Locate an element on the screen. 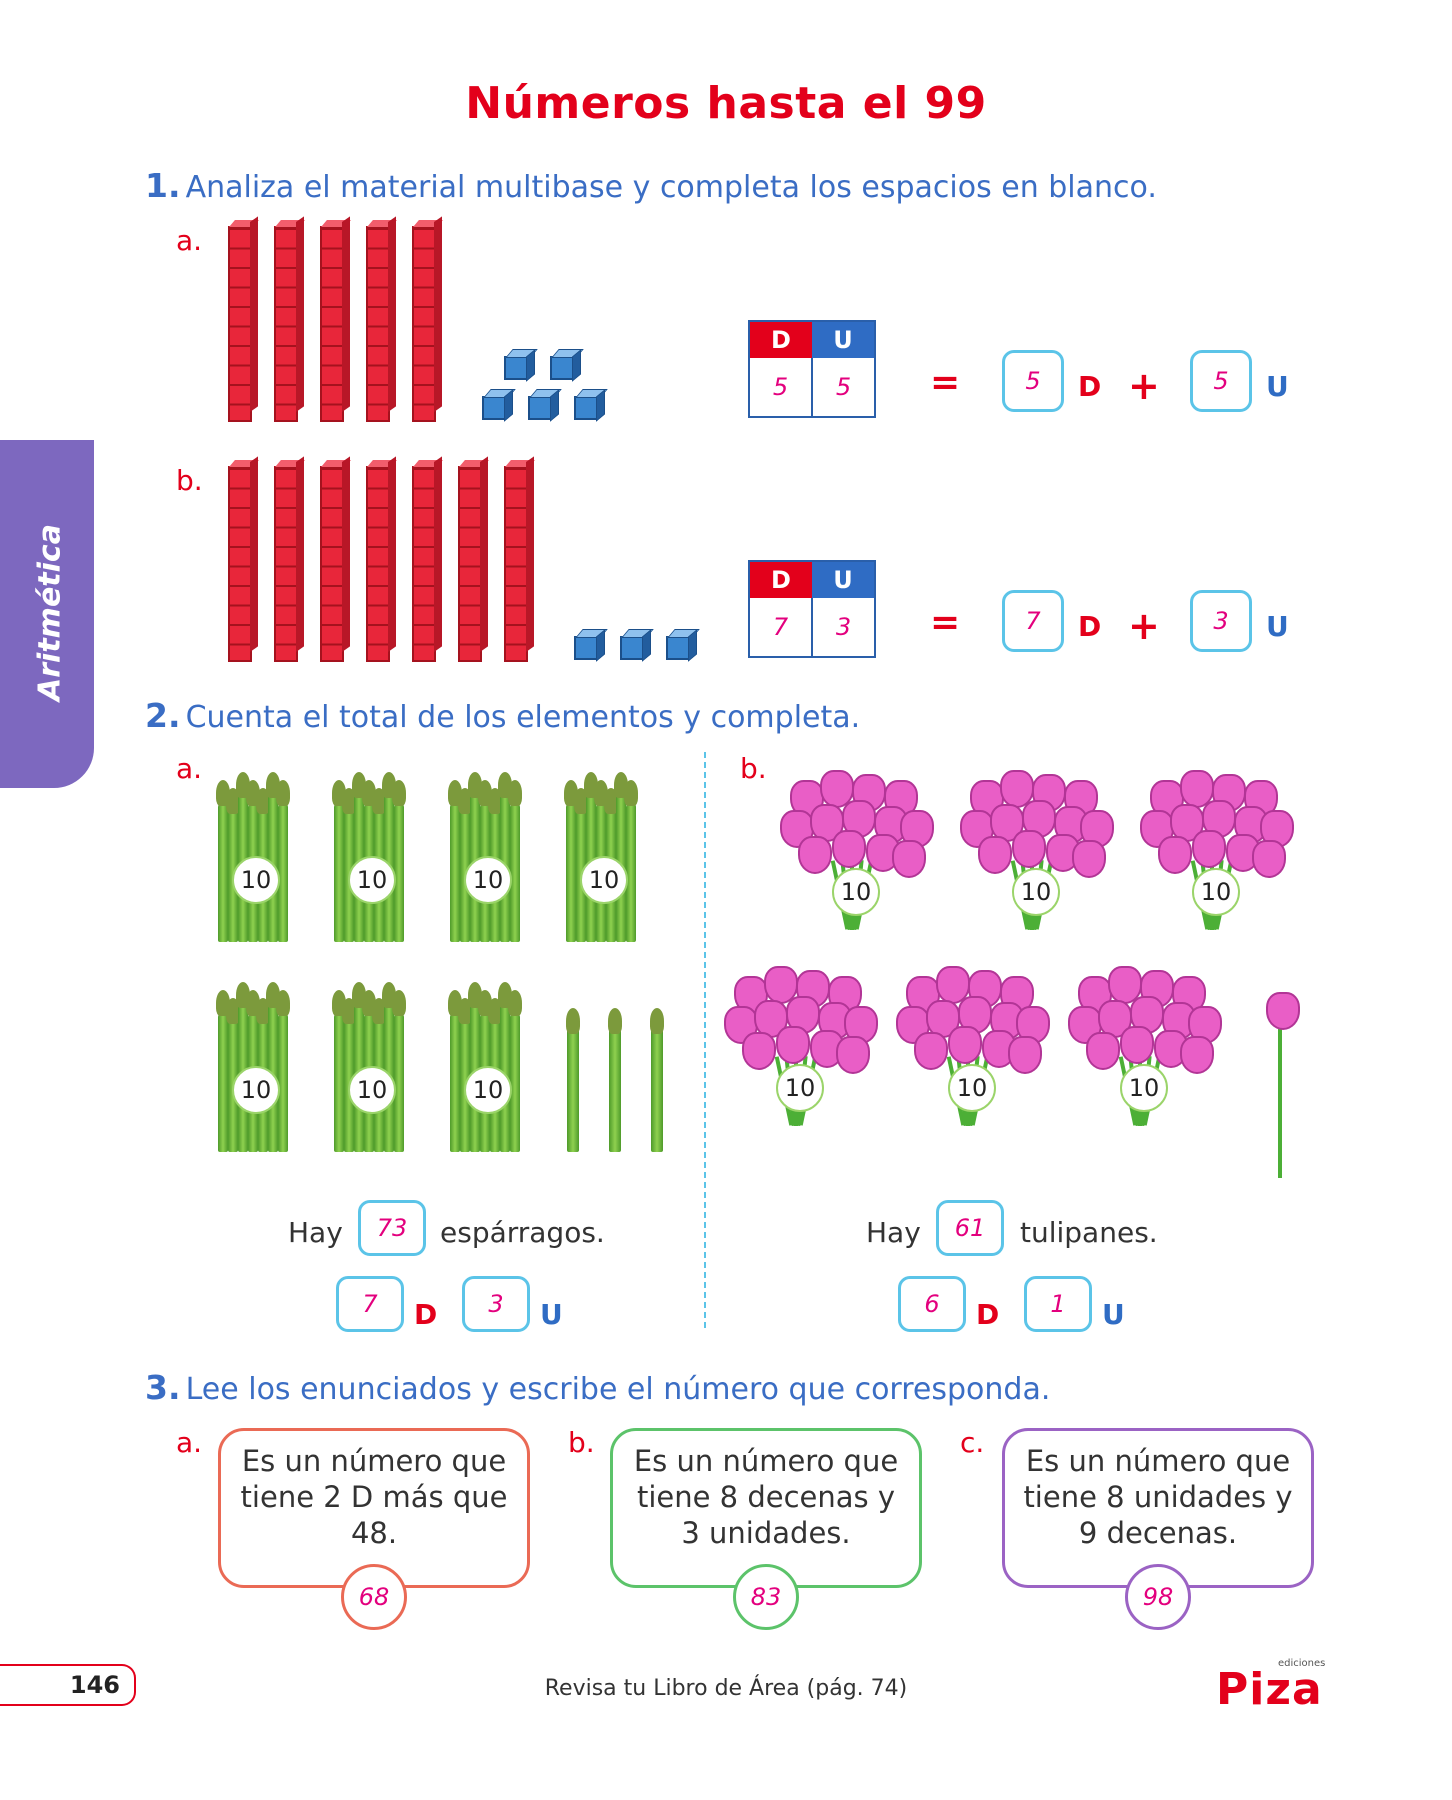  side-tab-label: Aritmética is located at coordinates (50, 612).